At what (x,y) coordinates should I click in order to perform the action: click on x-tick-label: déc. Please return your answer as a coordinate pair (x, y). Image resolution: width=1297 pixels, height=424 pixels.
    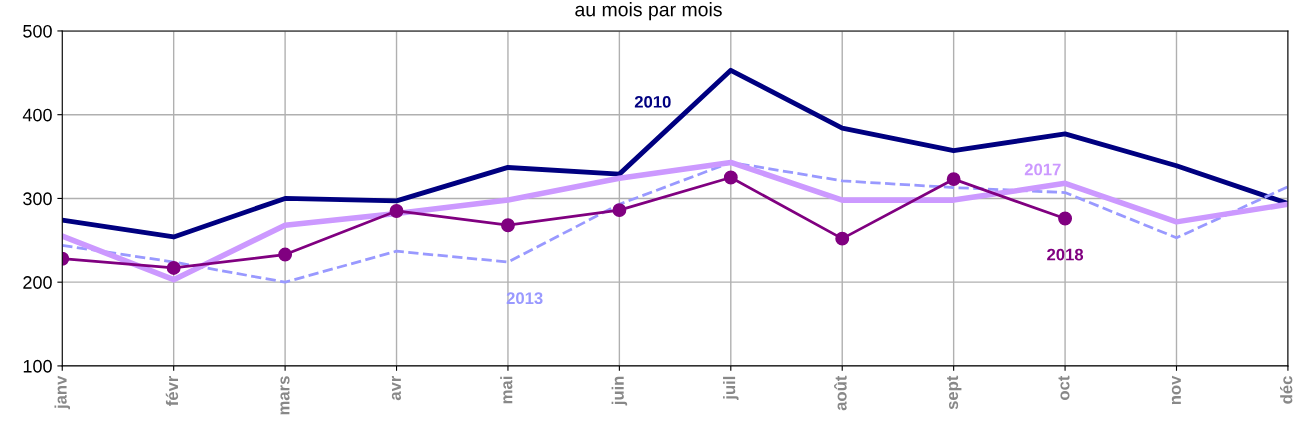
    Looking at the image, I should click on (1286, 390).